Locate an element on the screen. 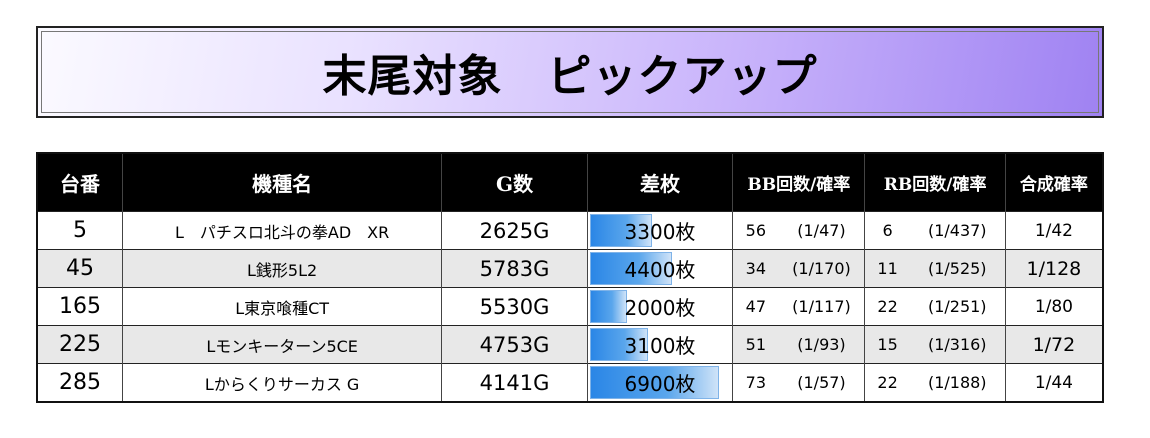 This screenshot has width=1150, height=438. header-total: 合成確率 is located at coordinates (1053, 182).